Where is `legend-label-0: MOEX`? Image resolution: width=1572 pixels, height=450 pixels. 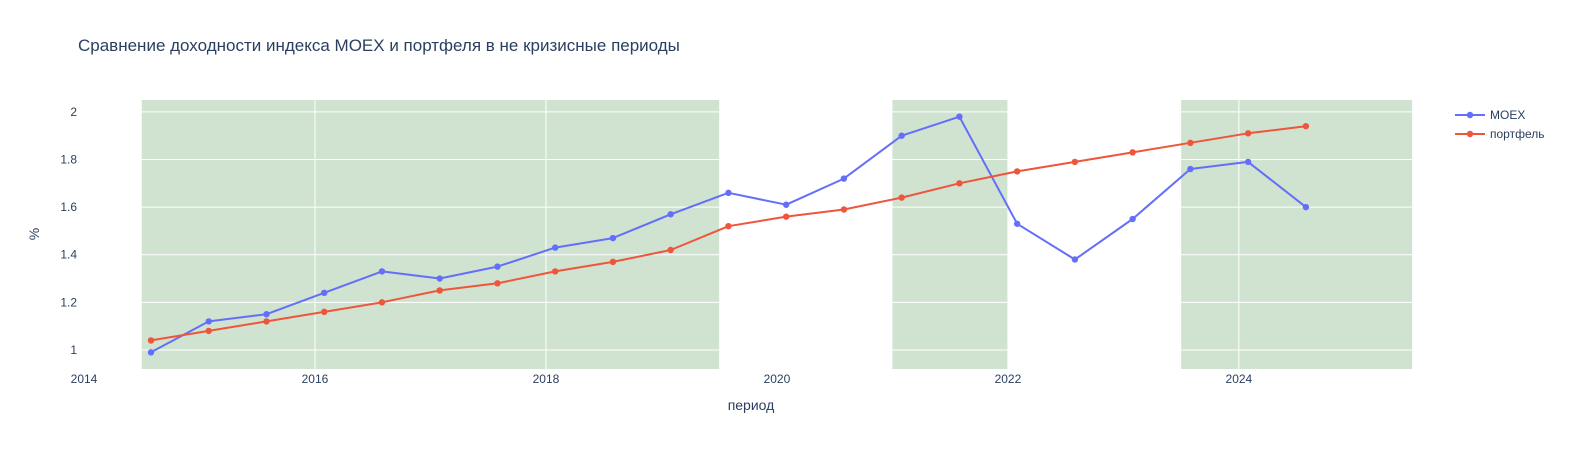
legend-label-0: MOEX is located at coordinates (1507, 115).